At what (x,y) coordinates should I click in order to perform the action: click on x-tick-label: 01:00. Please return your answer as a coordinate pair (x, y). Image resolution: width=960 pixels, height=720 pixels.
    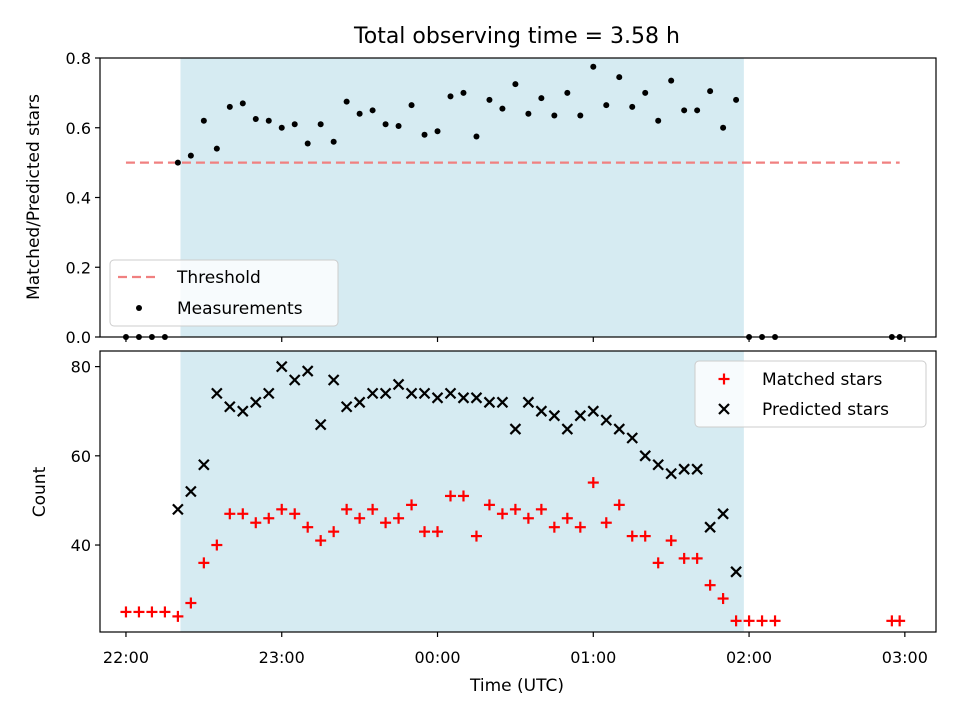
    Looking at the image, I should click on (593, 657).